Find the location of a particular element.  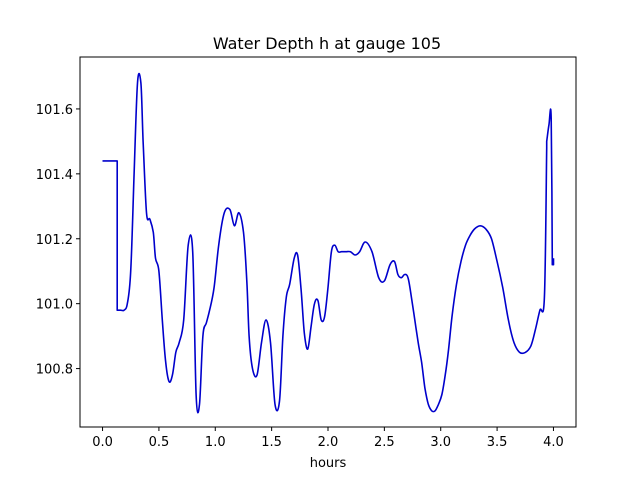

y-axis: 100.8 101.0 101.2 101.4 101.6 is located at coordinates (58, 240).